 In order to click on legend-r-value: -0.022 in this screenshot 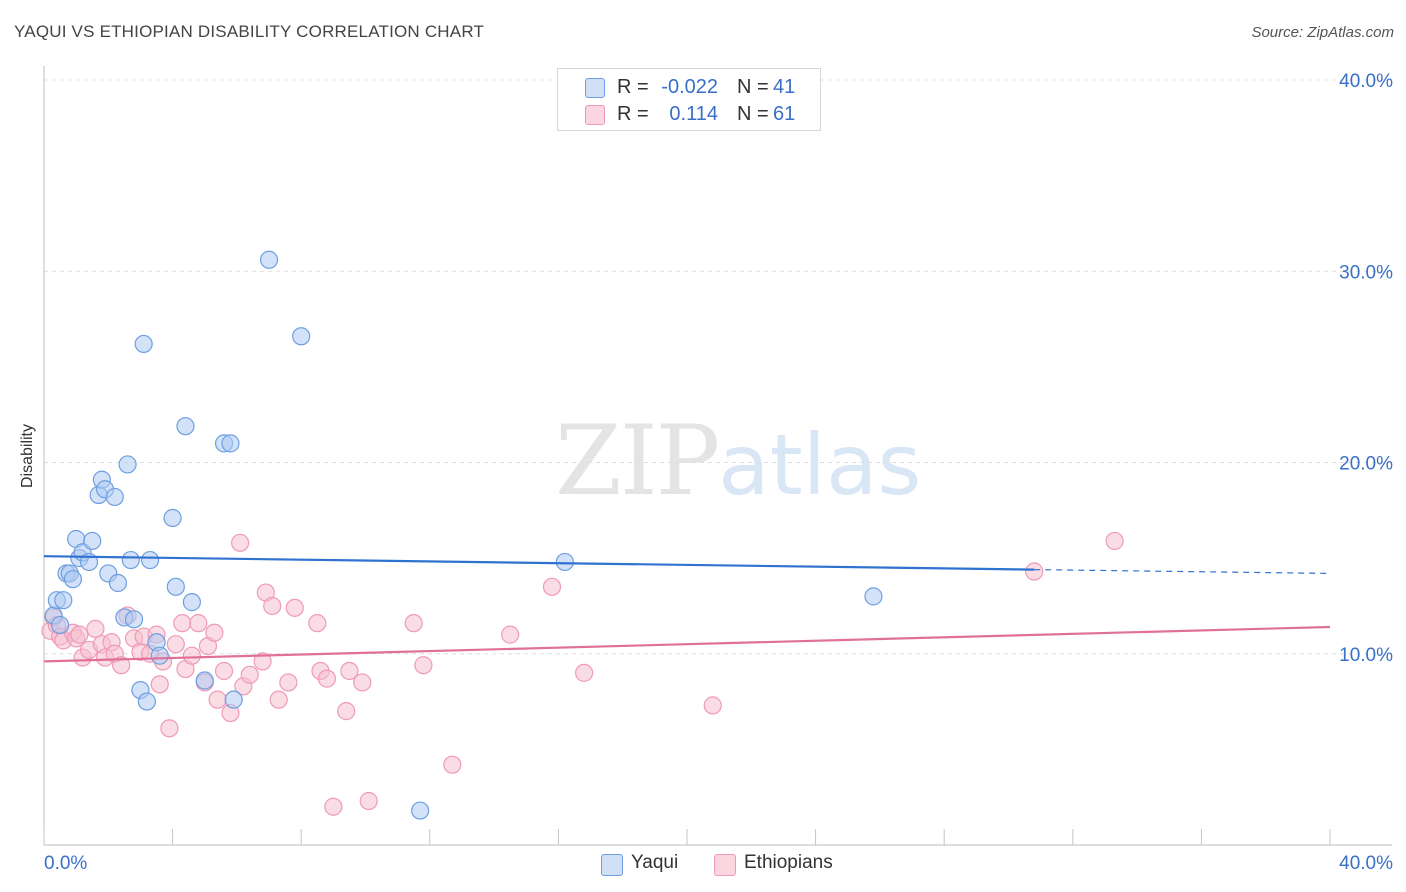, I will do `click(689, 87)`.